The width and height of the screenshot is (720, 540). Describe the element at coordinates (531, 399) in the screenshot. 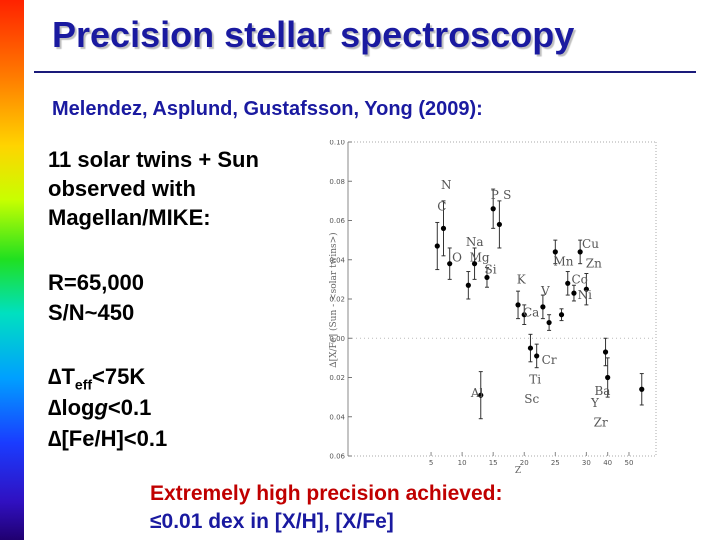

I see `element-label-sc: Sc` at that location.